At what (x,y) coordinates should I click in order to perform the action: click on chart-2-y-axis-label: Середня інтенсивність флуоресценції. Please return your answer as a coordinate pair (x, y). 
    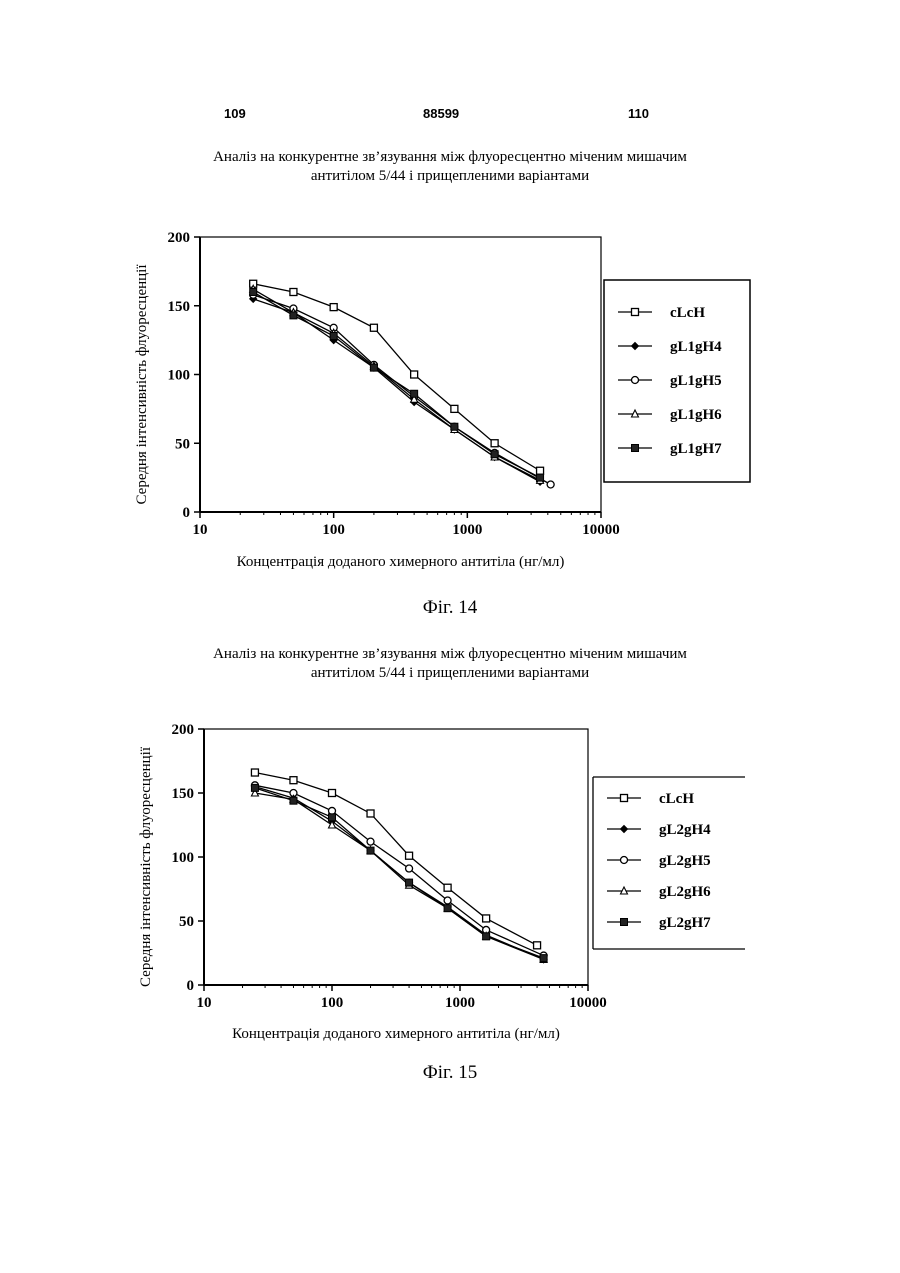
    Looking at the image, I should click on (146, 866).